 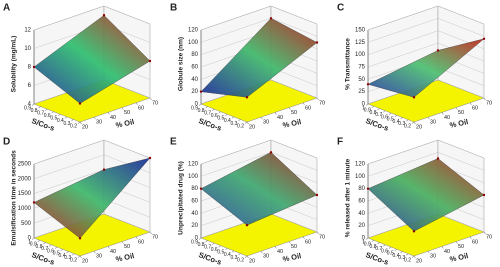 What do you see at coordinates (361, 68) in the screenshot?
I see `z-tick-label: 75` at bounding box center [361, 68].